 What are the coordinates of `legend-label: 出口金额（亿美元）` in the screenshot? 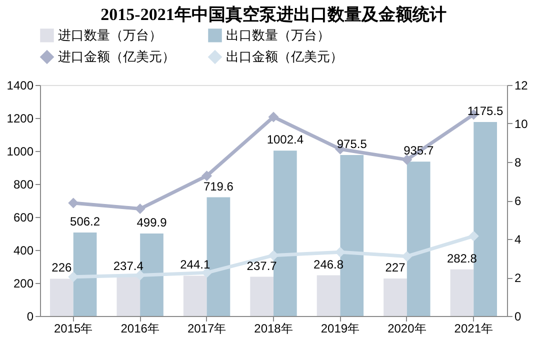 It's located at (284, 56).